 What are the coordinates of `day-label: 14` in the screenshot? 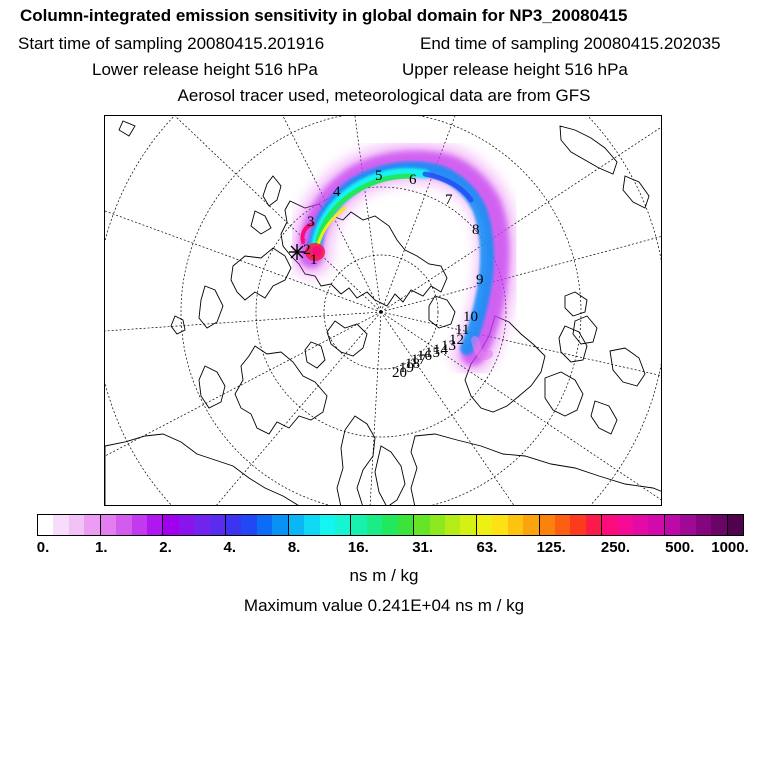 It's located at (441, 350).